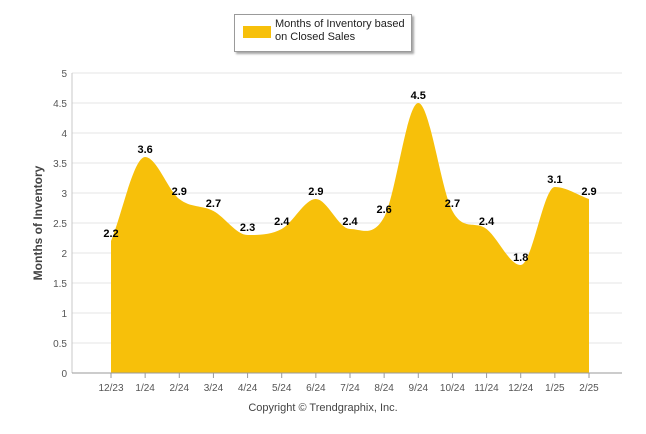 This screenshot has width=646, height=434. I want to click on data-label: 1.8, so click(520, 258).